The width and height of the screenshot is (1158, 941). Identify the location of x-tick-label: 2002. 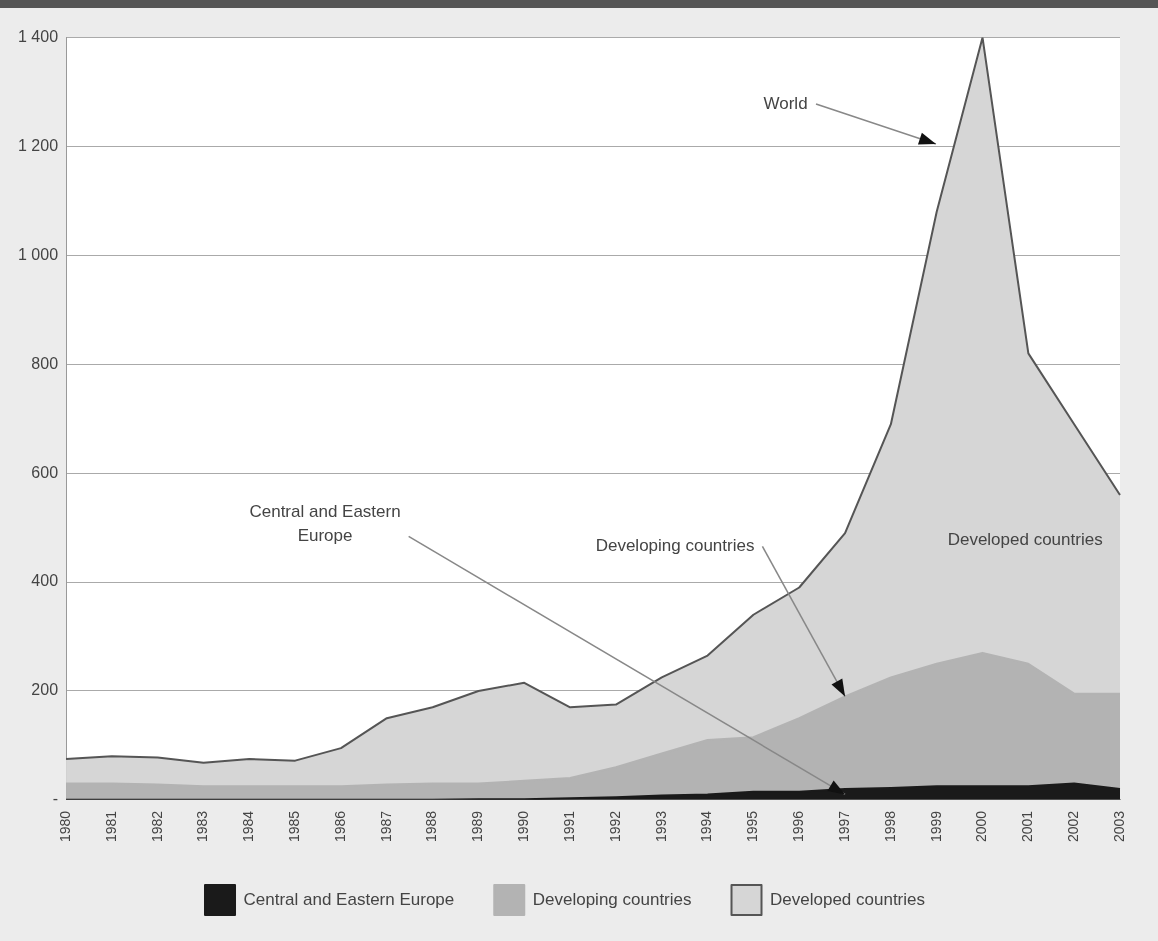
(1073, 826).